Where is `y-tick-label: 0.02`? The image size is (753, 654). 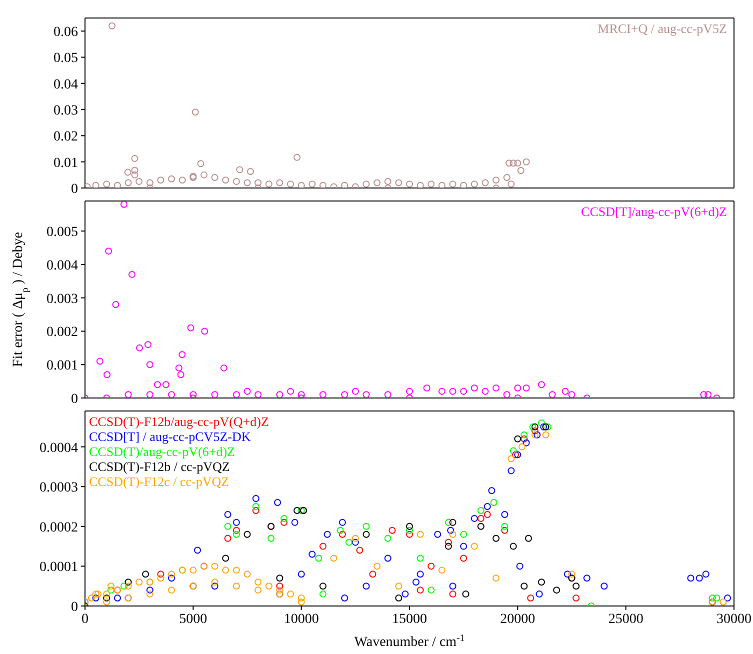 y-tick-label: 0.02 is located at coordinates (66, 137).